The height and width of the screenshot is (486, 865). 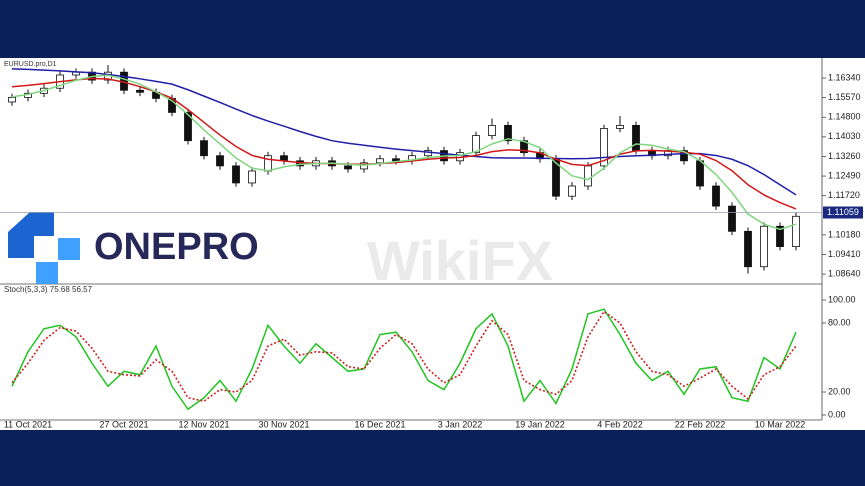 I want to click on date-label: 19 Jan 2022, so click(x=540, y=424).